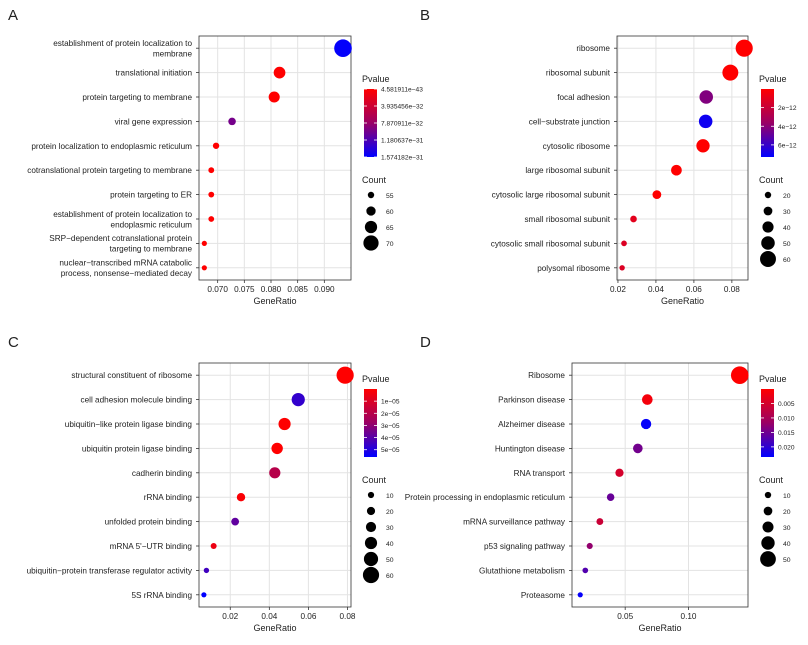 This screenshot has height=645, width=808. What do you see at coordinates (543, 595) in the screenshot?
I see `term-label: Proteasome` at bounding box center [543, 595].